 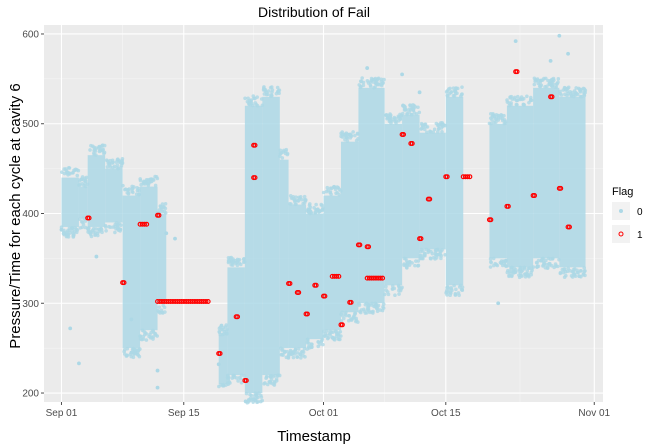 I want to click on y-axis: 200 300 400 500 600, so click(x=33, y=214).